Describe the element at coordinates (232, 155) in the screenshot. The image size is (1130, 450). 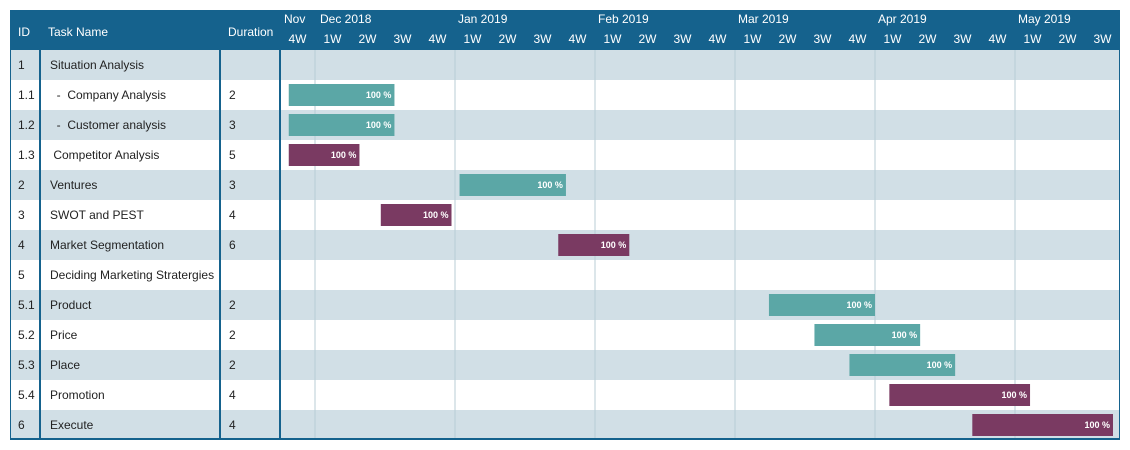
I see `task-duration: 5` at that location.